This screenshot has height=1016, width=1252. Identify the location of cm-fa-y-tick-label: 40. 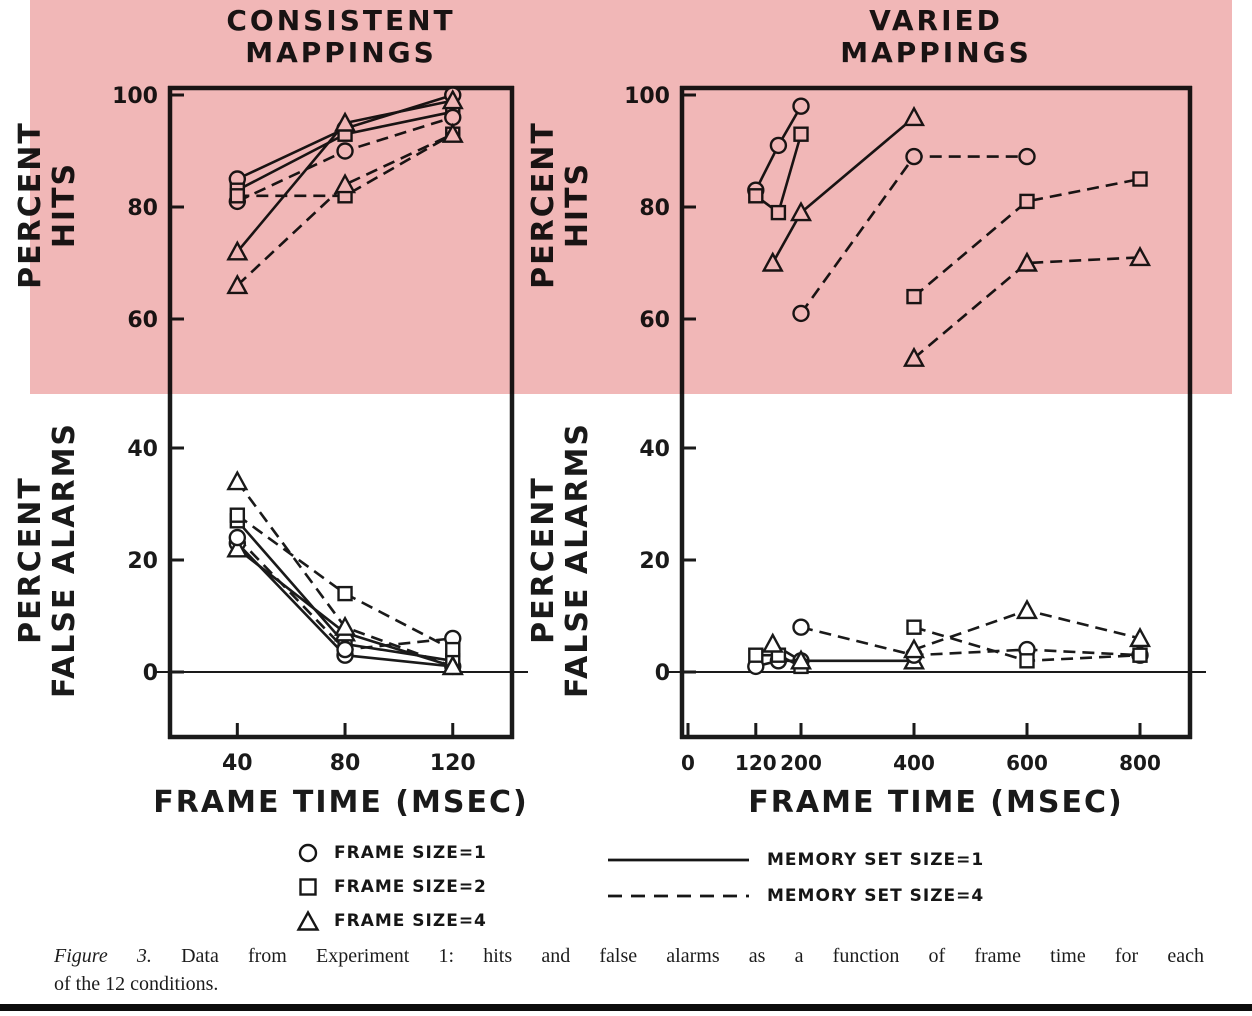
(142, 449).